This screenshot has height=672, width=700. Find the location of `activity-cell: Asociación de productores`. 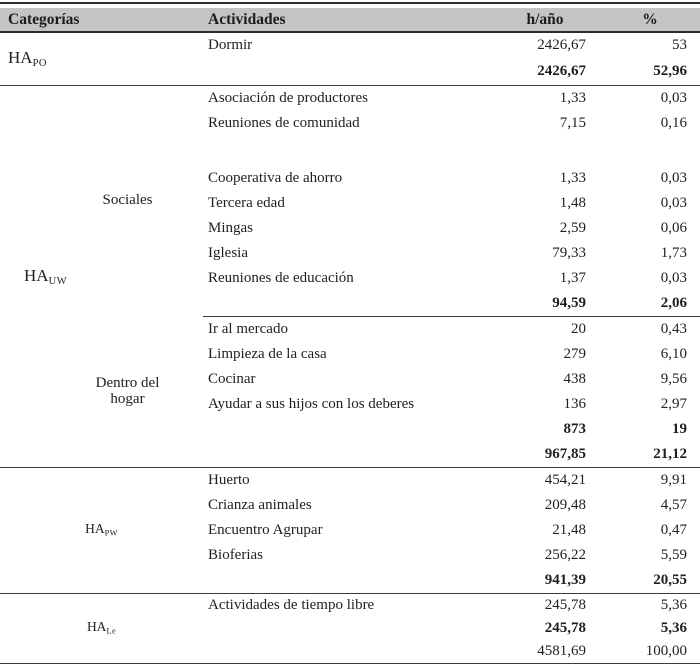

activity-cell: Asociación de productores is located at coordinates (288, 97).